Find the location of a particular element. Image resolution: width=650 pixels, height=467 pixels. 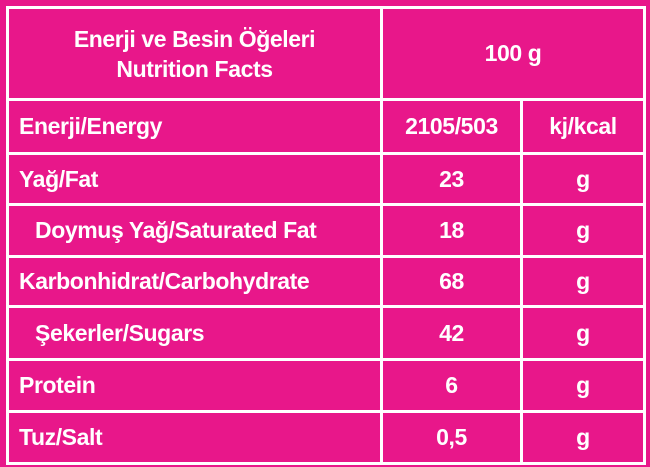

value: 23 is located at coordinates (451, 179).